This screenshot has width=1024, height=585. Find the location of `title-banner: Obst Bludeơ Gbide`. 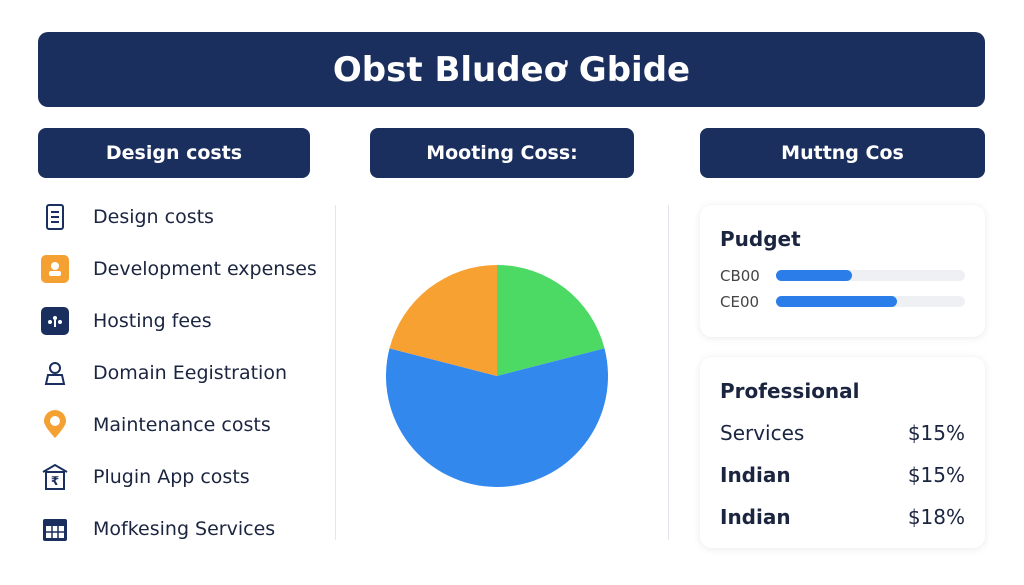

title-banner: Obst Bludeơ Gbide is located at coordinates (511, 69).